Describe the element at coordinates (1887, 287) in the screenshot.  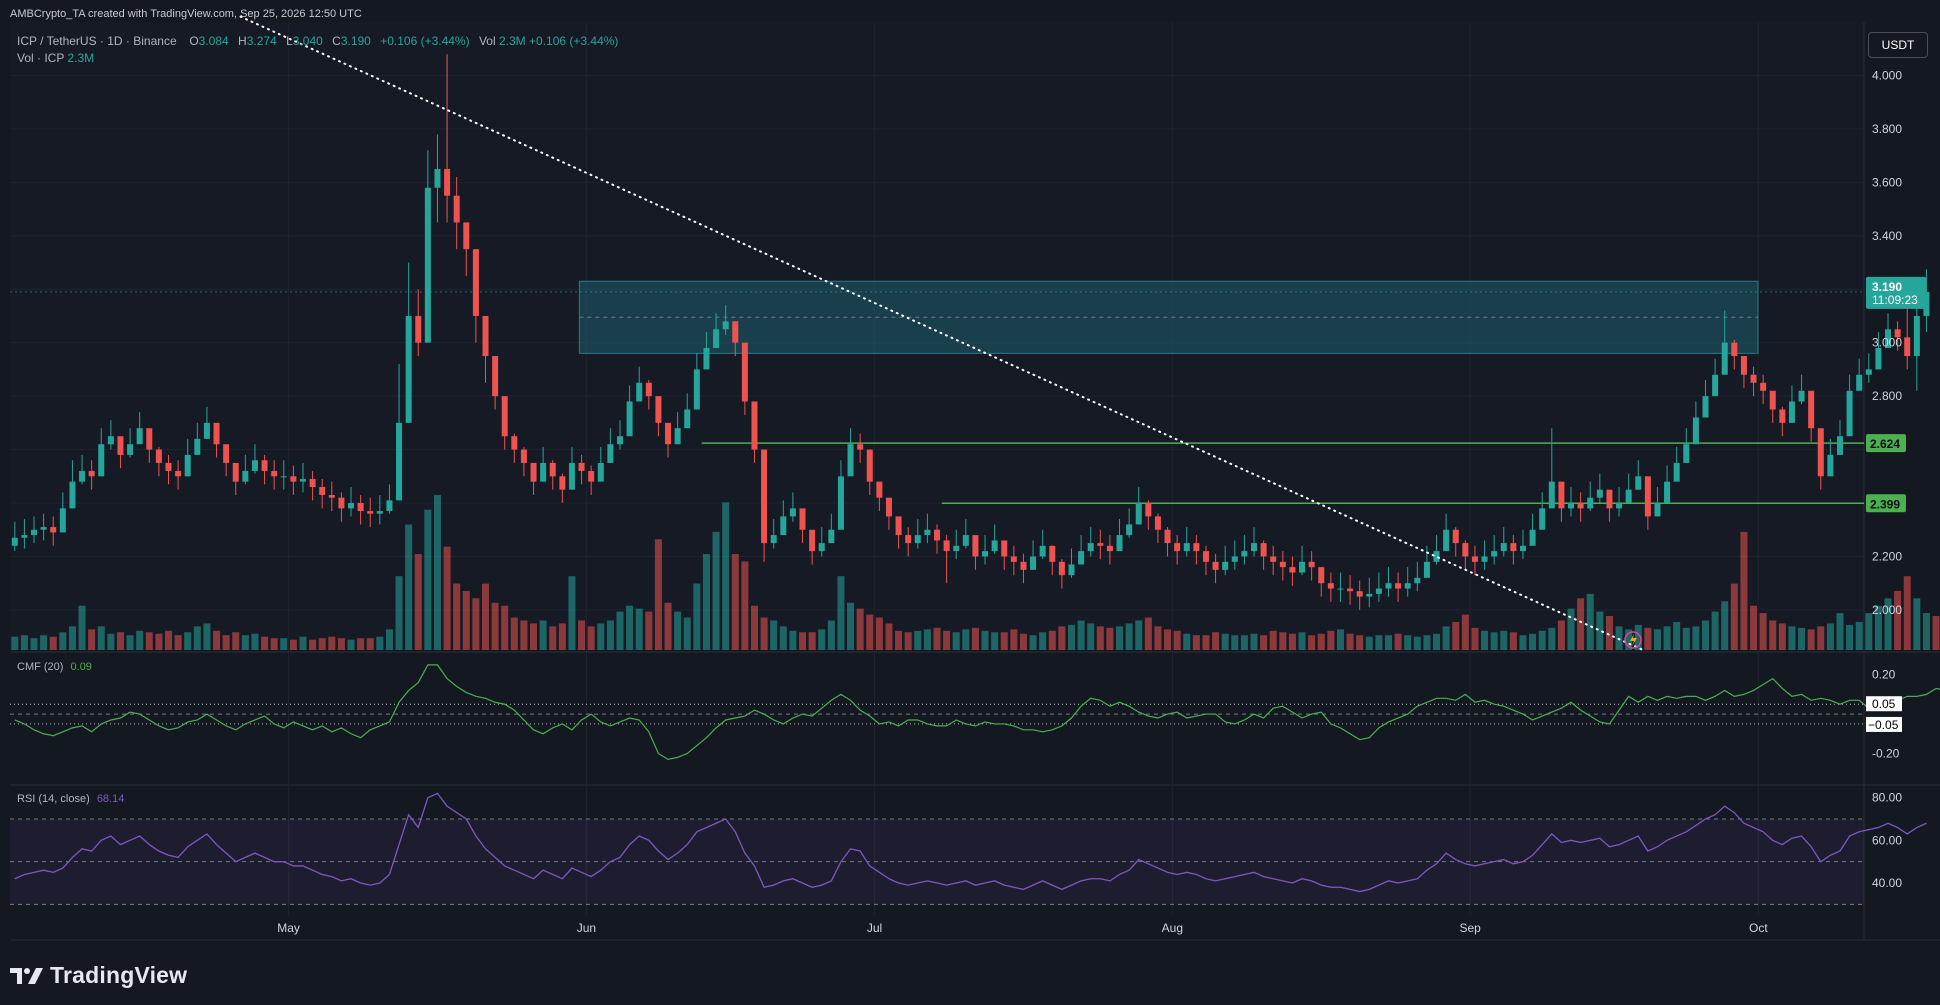
I see `current-price-text: 3.190` at that location.